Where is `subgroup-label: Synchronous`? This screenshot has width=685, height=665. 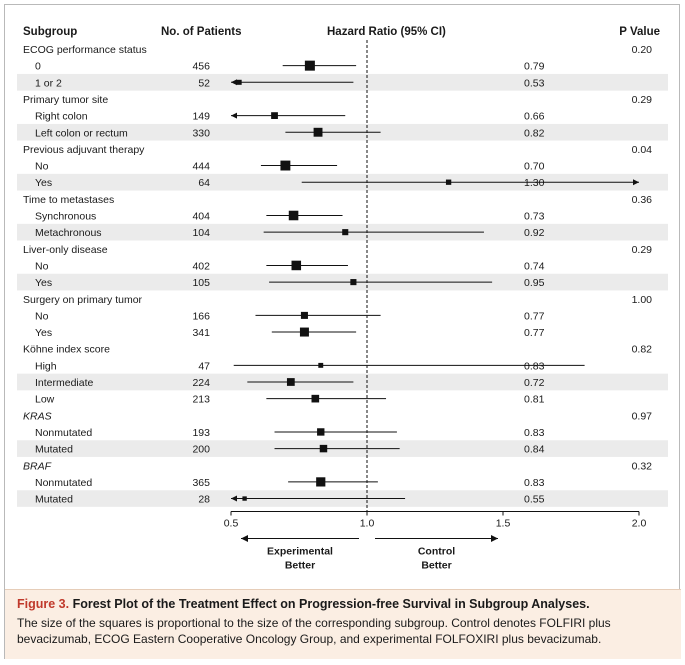
subgroup-label: Synchronous is located at coordinates (65, 217).